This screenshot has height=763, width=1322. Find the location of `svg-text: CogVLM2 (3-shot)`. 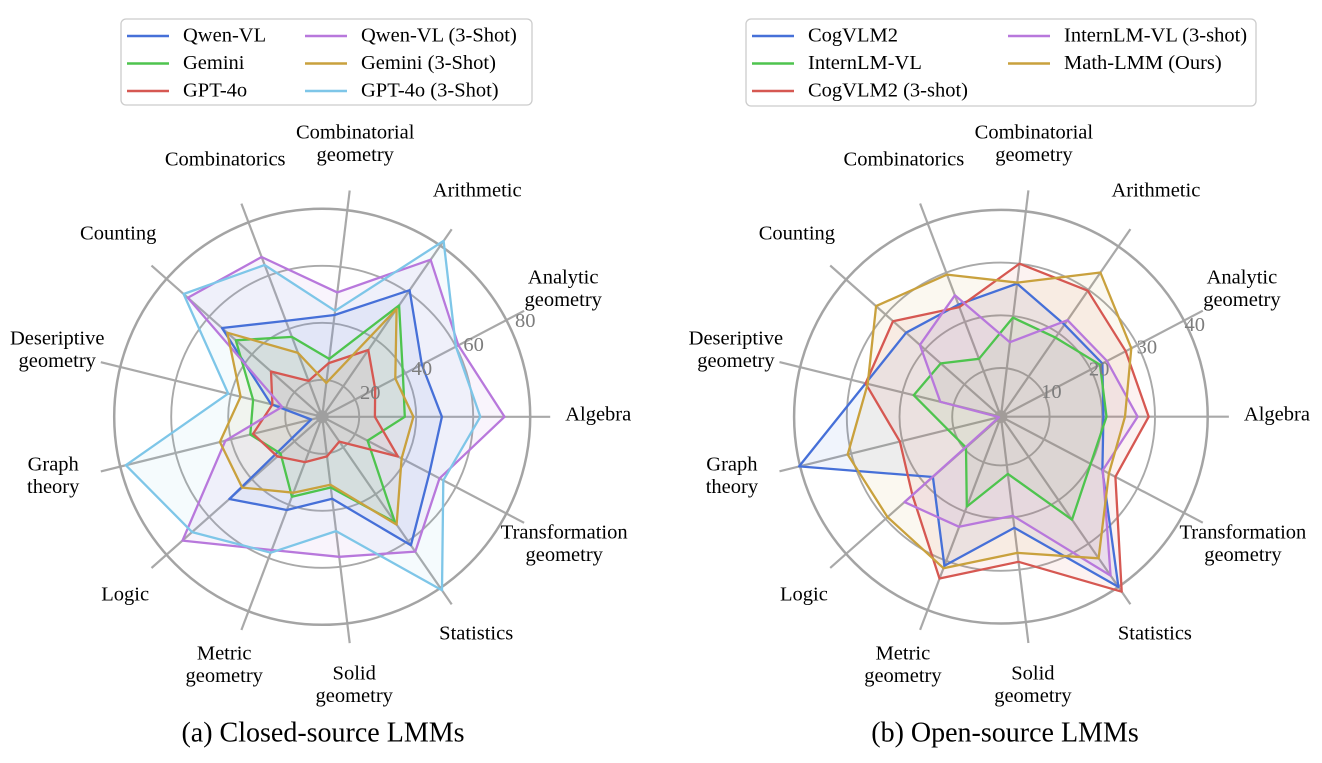

svg-text: CogVLM2 (3-shot) is located at coordinates (888, 91).